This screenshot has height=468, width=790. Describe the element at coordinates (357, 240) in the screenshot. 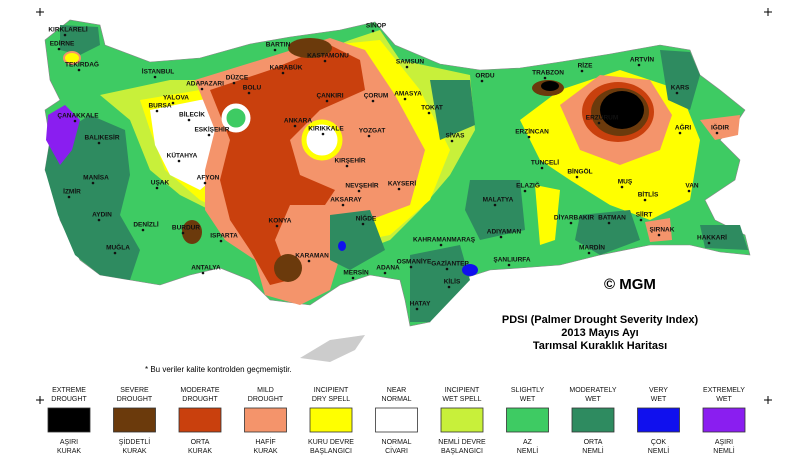

I see `adana-wet` at that location.